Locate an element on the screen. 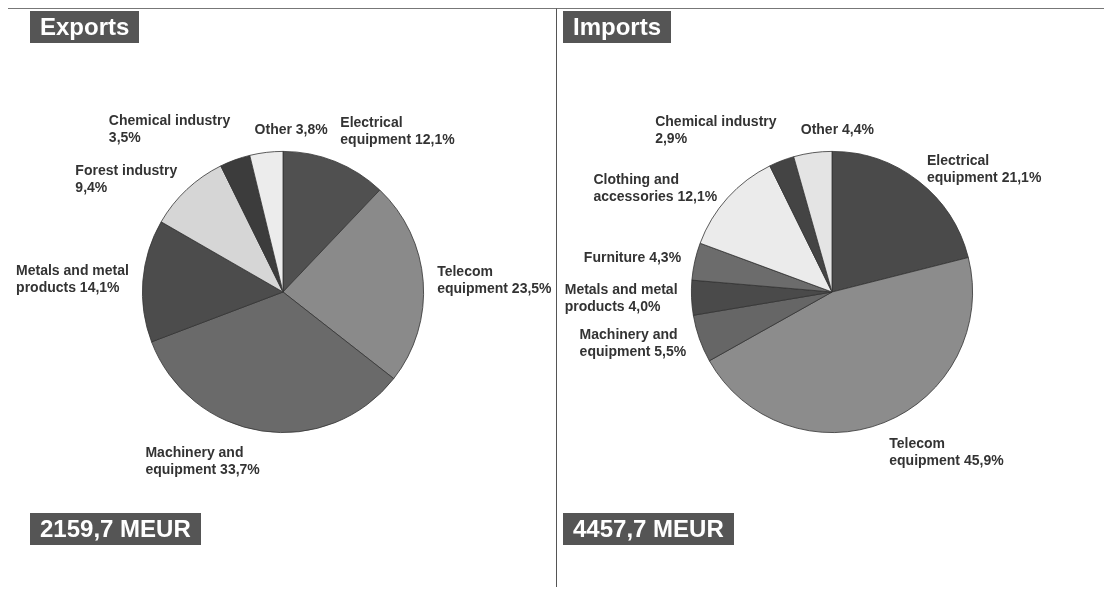  text: 4457,7 MEUR is located at coordinates (648, 529).